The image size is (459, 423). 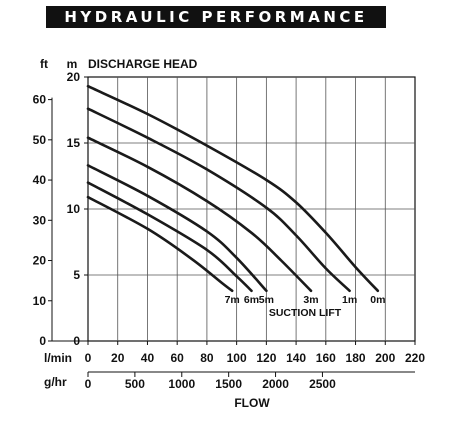 What do you see at coordinates (266, 358) in the screenshot?
I see `x-lmin-tick-label: 120` at bounding box center [266, 358].